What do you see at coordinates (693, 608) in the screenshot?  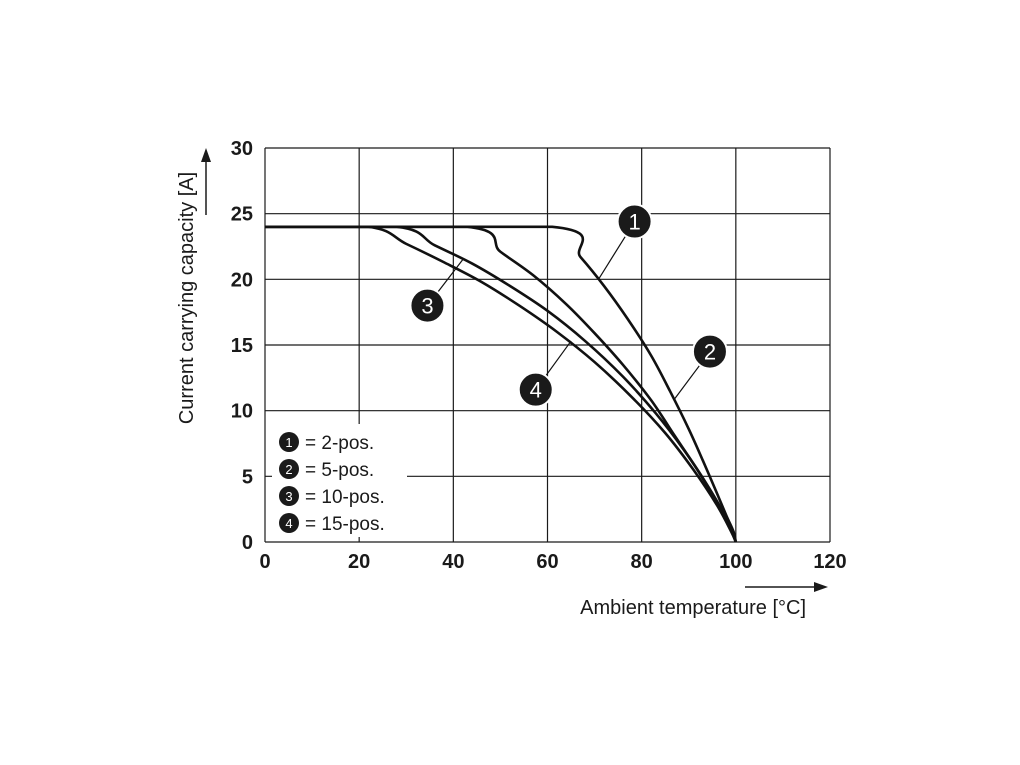 I see `x-axis-title: Ambient temperature [°C]` at bounding box center [693, 608].